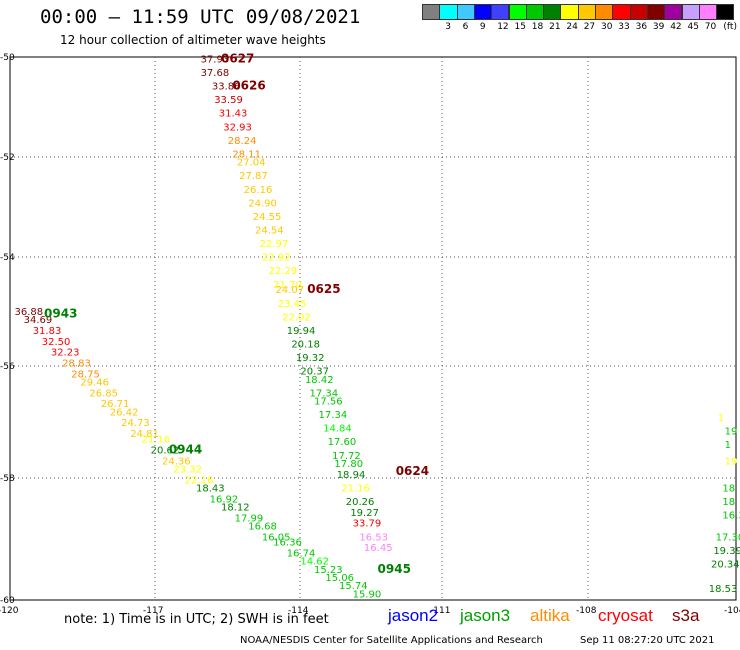 Image resolution: width=740 pixels, height=650 pixels. I want to click on wave-height-value: 24.36, so click(176, 461).